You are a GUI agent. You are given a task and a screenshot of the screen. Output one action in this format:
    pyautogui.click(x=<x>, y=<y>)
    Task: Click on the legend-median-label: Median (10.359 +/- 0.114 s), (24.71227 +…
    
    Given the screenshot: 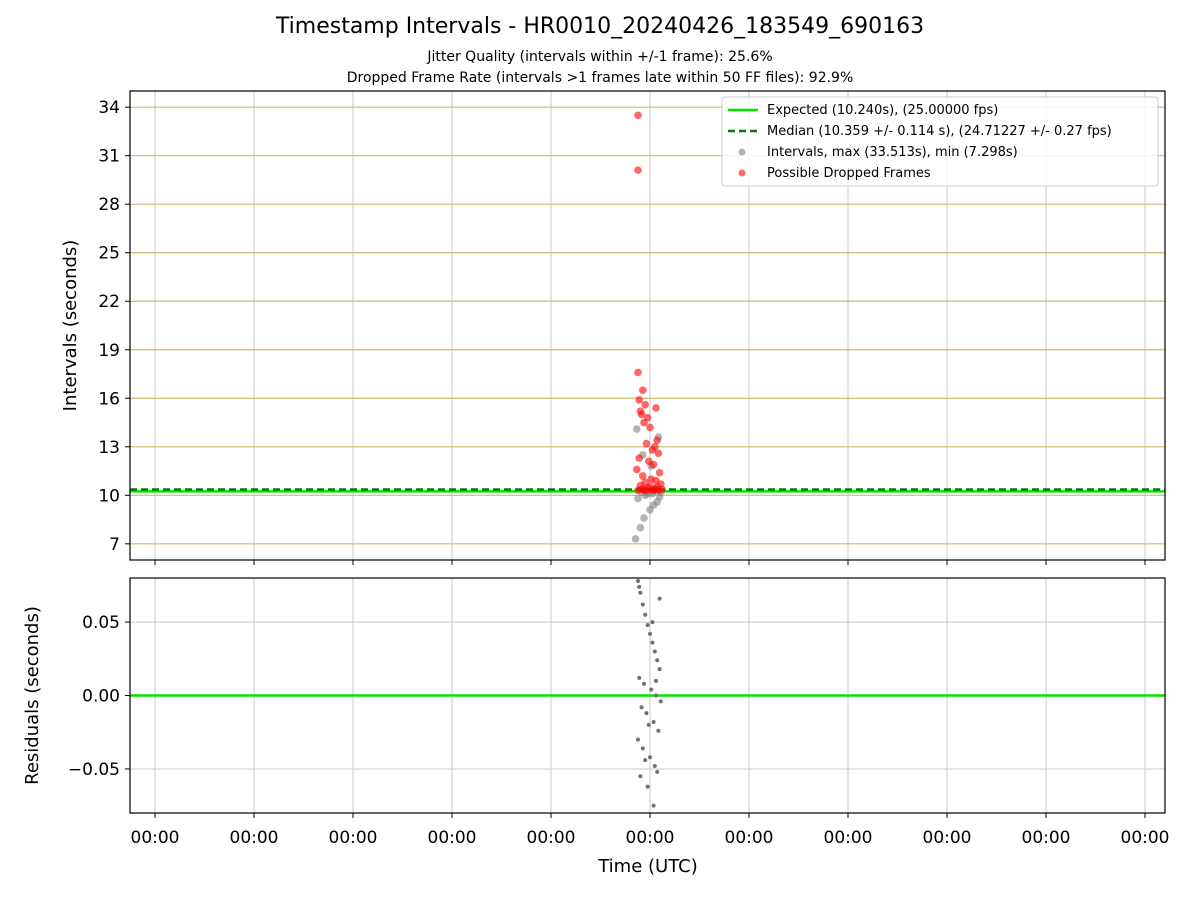 What is the action you would take?
    pyautogui.click(x=939, y=131)
    